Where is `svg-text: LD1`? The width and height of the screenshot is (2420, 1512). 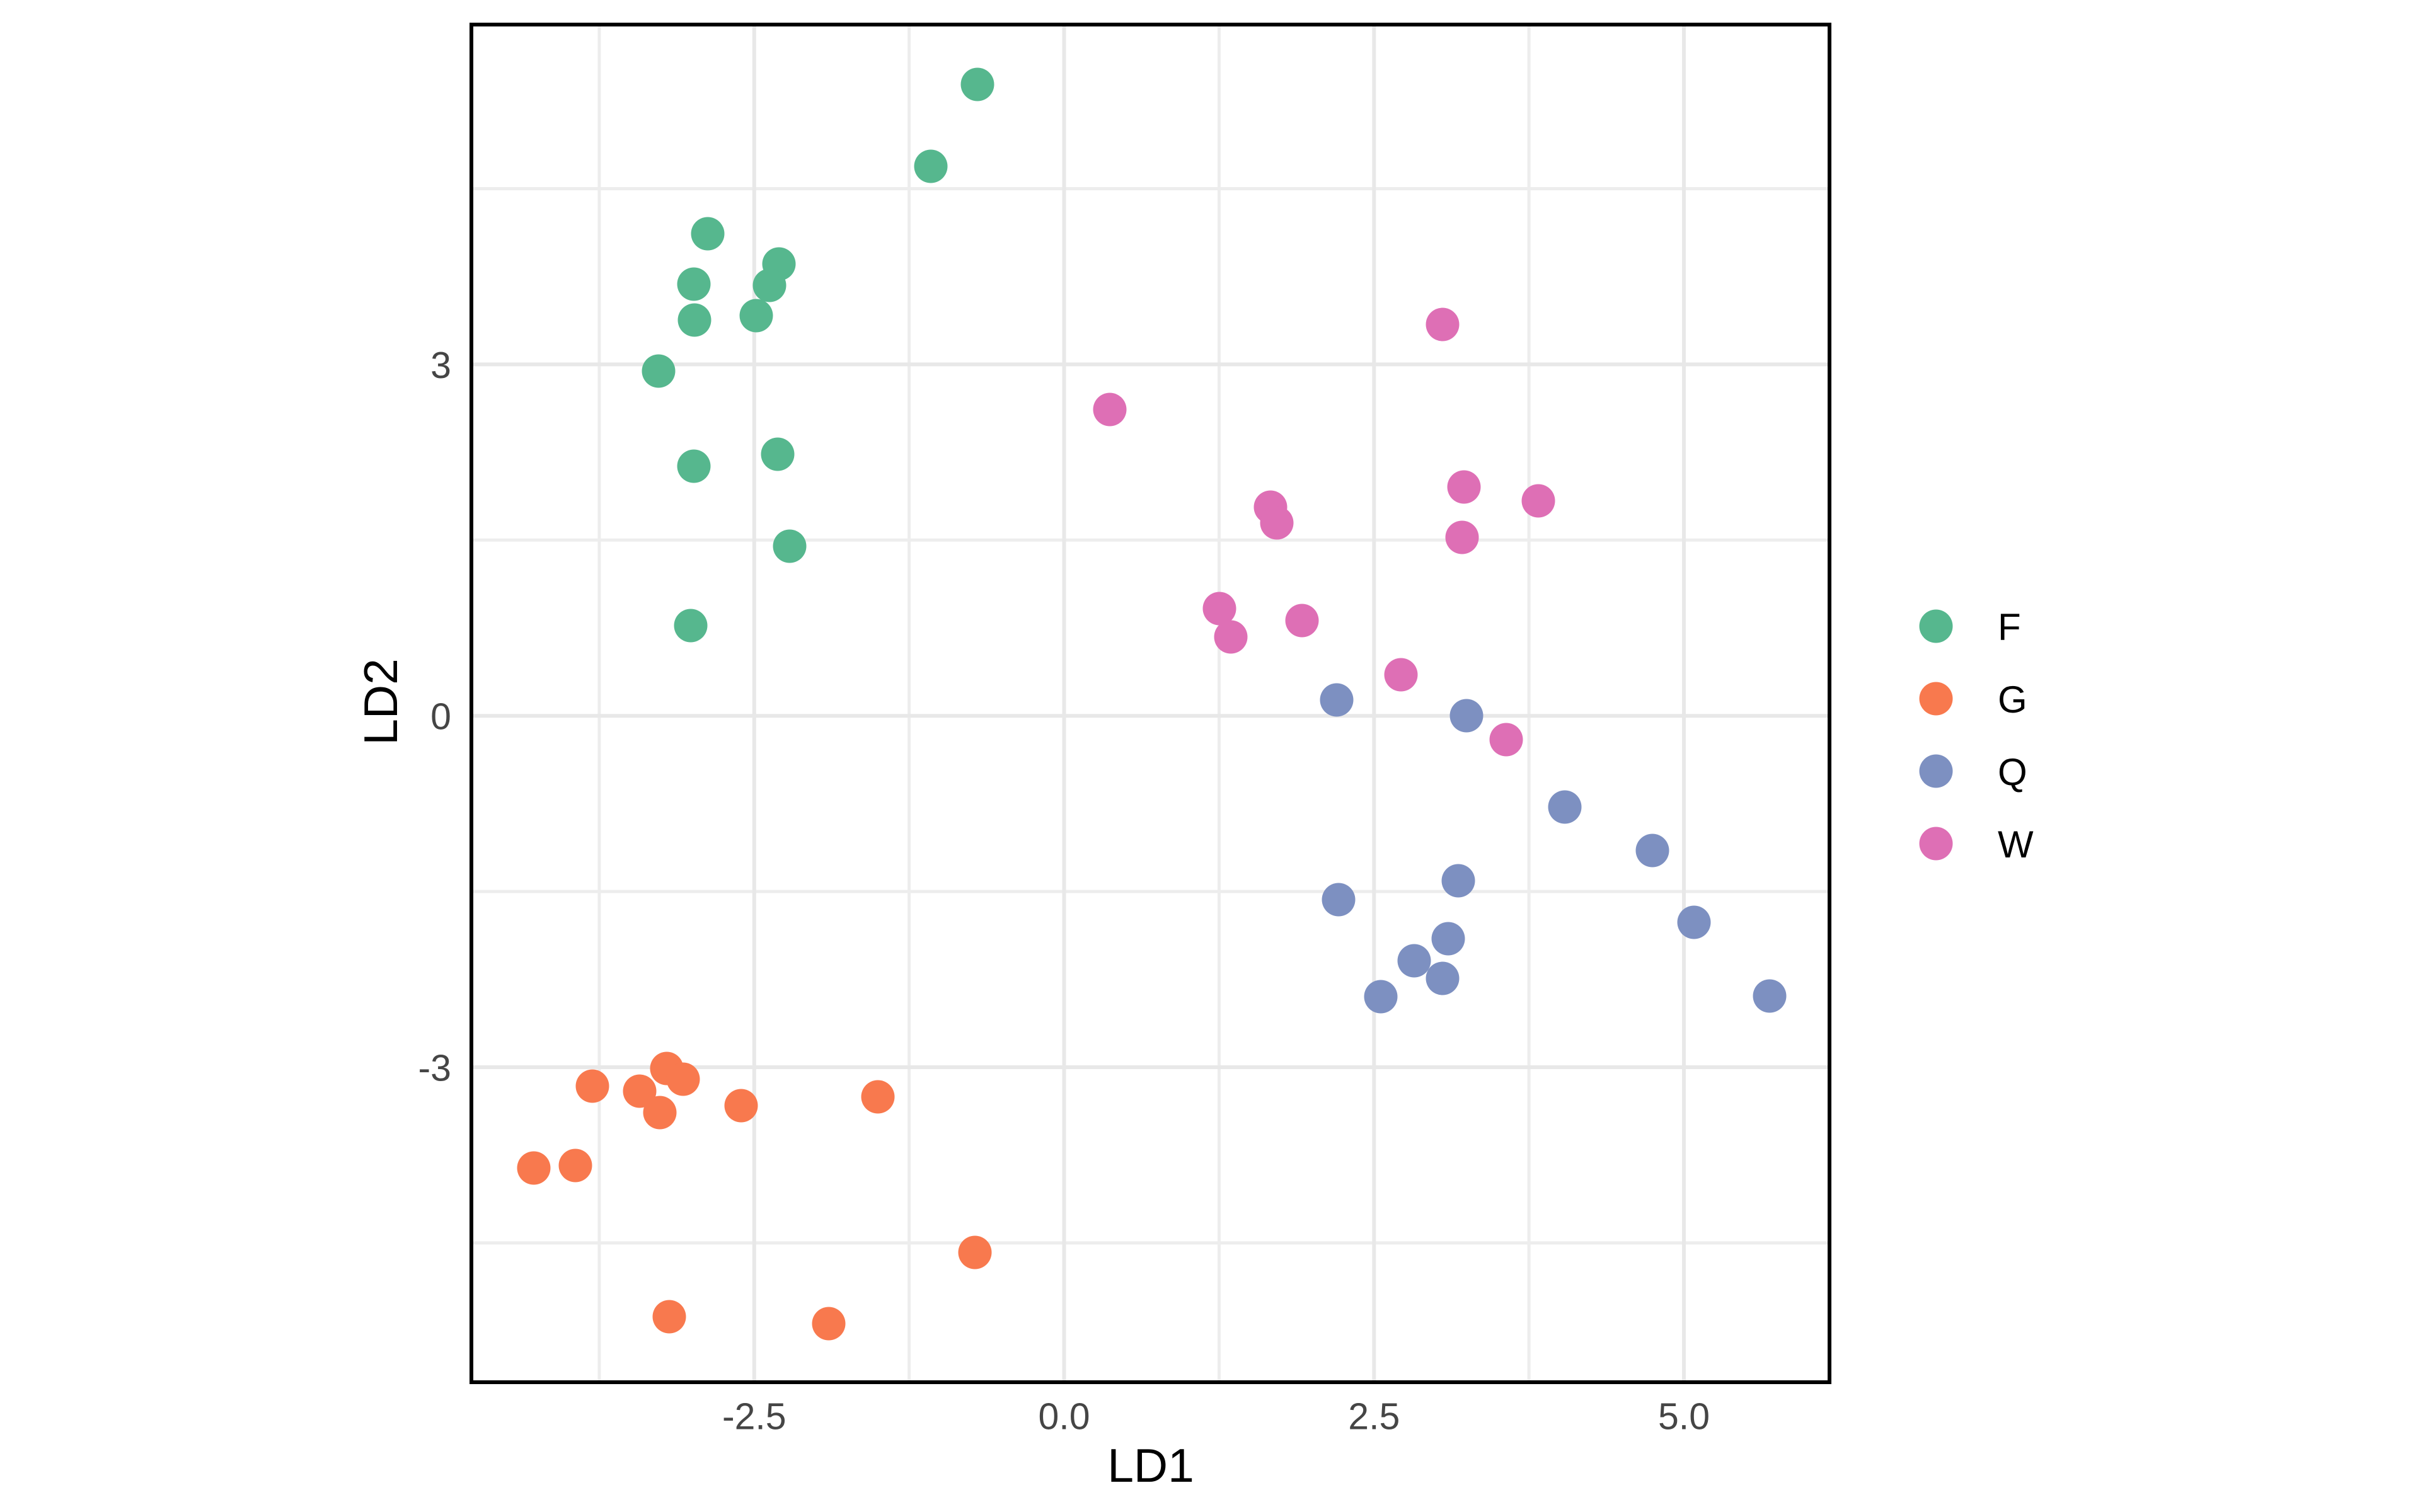 svg-text: LD1 is located at coordinates (1150, 1465).